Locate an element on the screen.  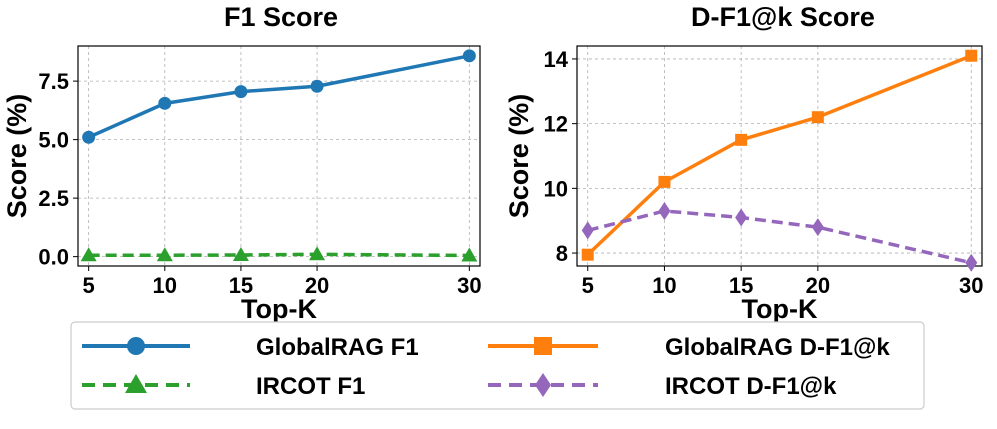
y-tick-label: 2.5 is located at coordinates (53, 198).